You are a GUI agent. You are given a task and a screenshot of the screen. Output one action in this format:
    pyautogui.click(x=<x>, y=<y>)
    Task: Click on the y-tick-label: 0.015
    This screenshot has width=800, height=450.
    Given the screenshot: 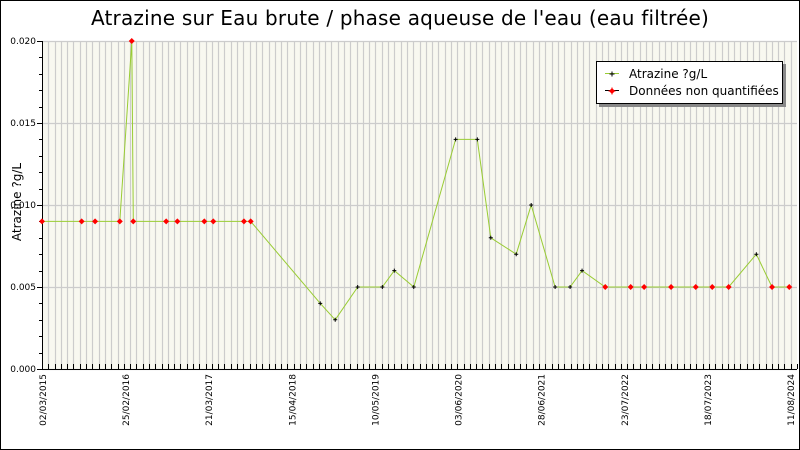 What is the action you would take?
    pyautogui.click(x=23, y=124)
    